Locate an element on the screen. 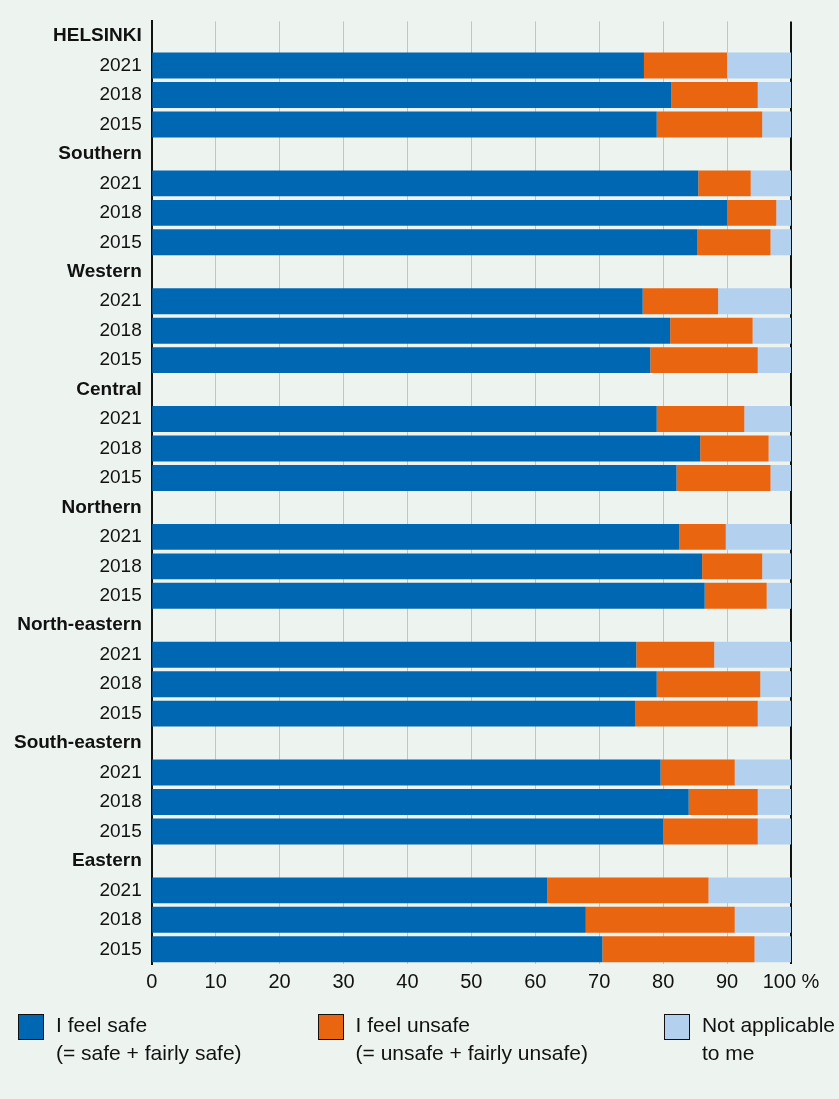  legend-label: Not applicable to me is located at coordinates (768, 1039).